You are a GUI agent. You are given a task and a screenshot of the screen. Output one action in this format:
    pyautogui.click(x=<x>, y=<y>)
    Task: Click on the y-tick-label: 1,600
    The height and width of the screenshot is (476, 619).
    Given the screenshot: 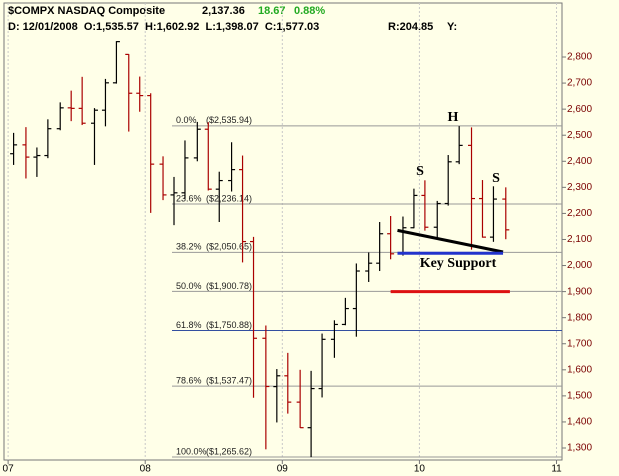 What is the action you would take?
    pyautogui.click(x=579, y=369)
    